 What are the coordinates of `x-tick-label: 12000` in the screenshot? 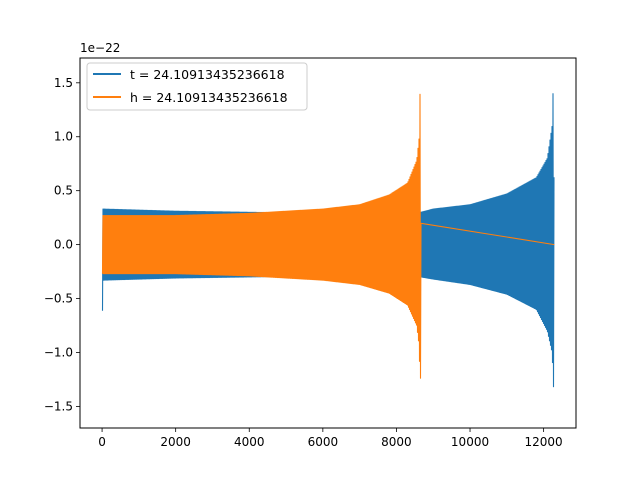 It's located at (544, 442).